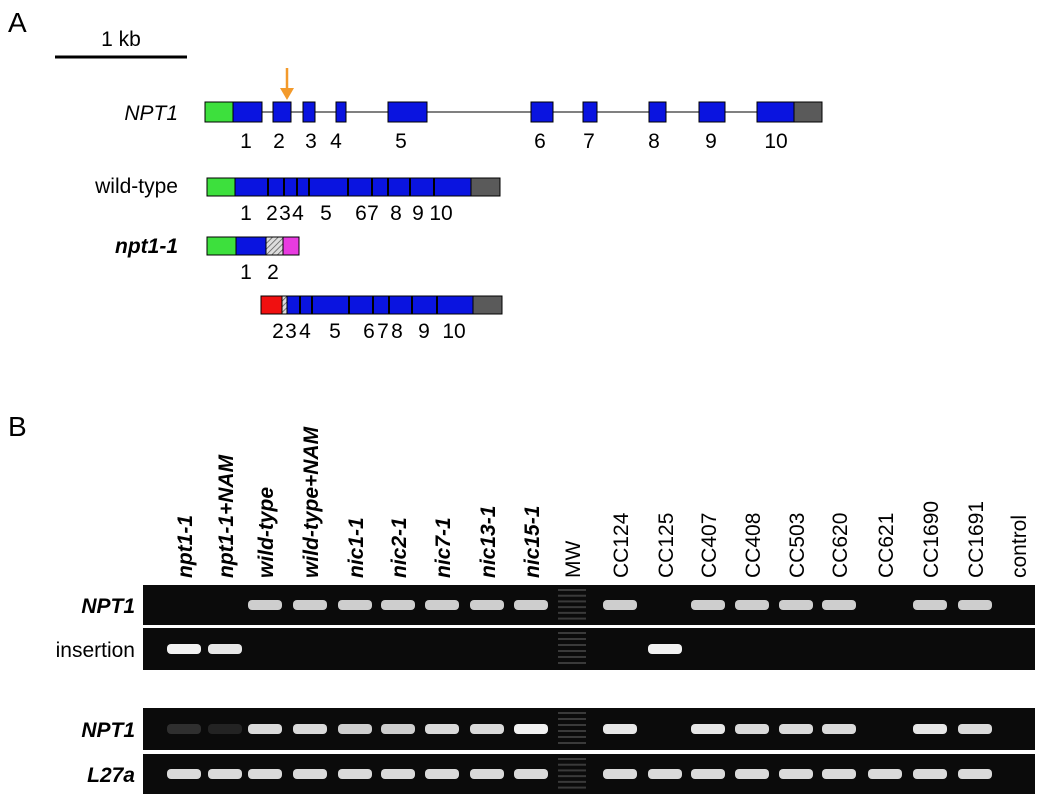 This screenshot has width=1044, height=805. Describe the element at coordinates (753, 545) in the screenshot. I see `lane-label: CC408` at that location.